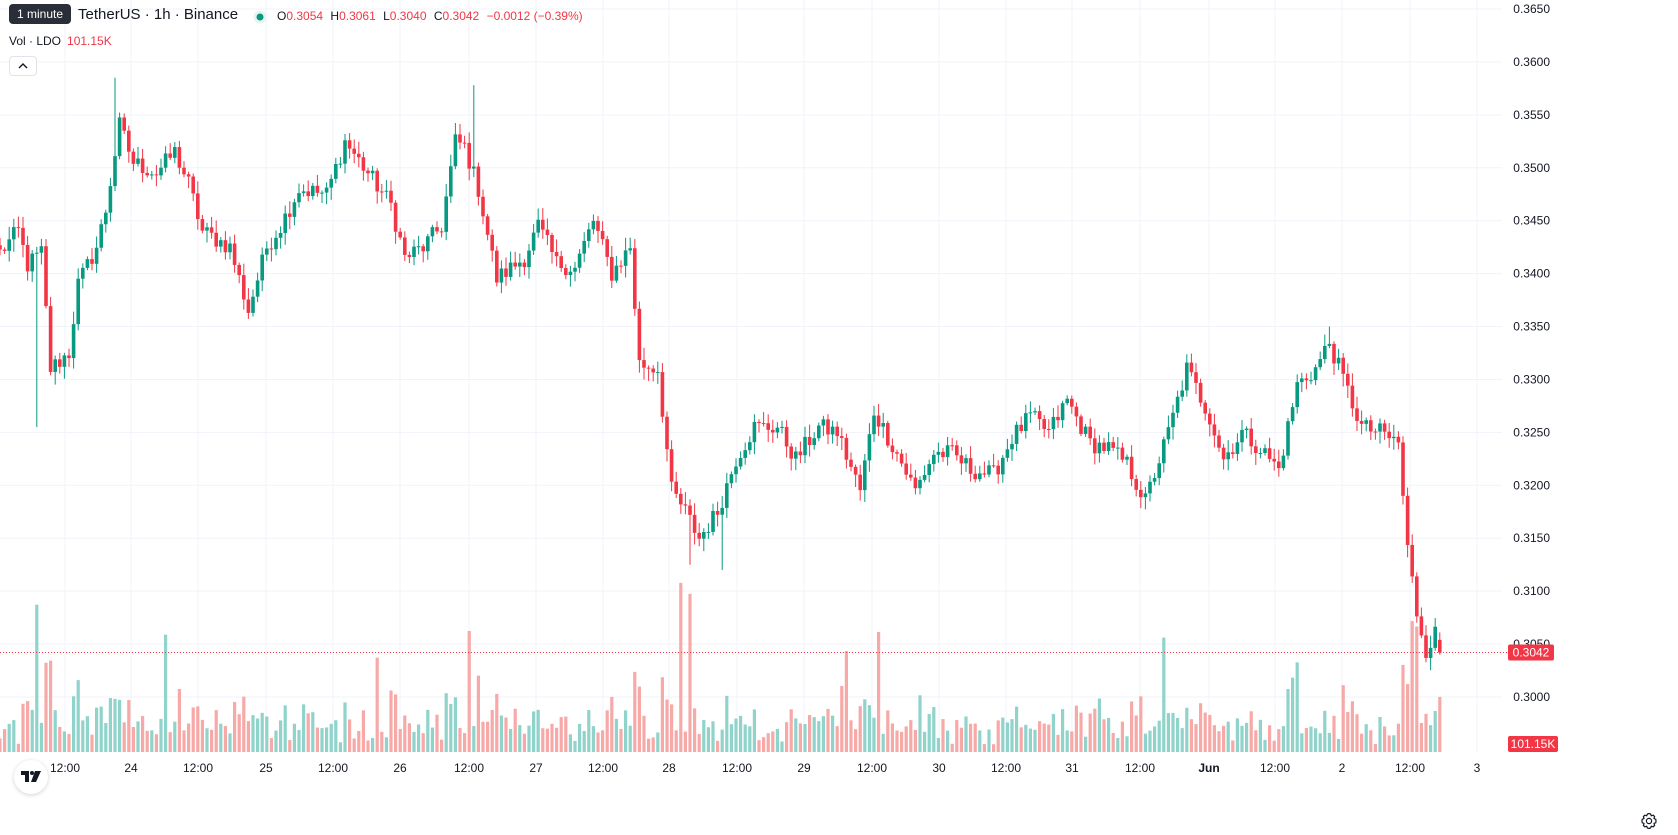 This screenshot has width=1678, height=835. What do you see at coordinates (408, 16) in the screenshot?
I see `low-value: 0.3040` at bounding box center [408, 16].